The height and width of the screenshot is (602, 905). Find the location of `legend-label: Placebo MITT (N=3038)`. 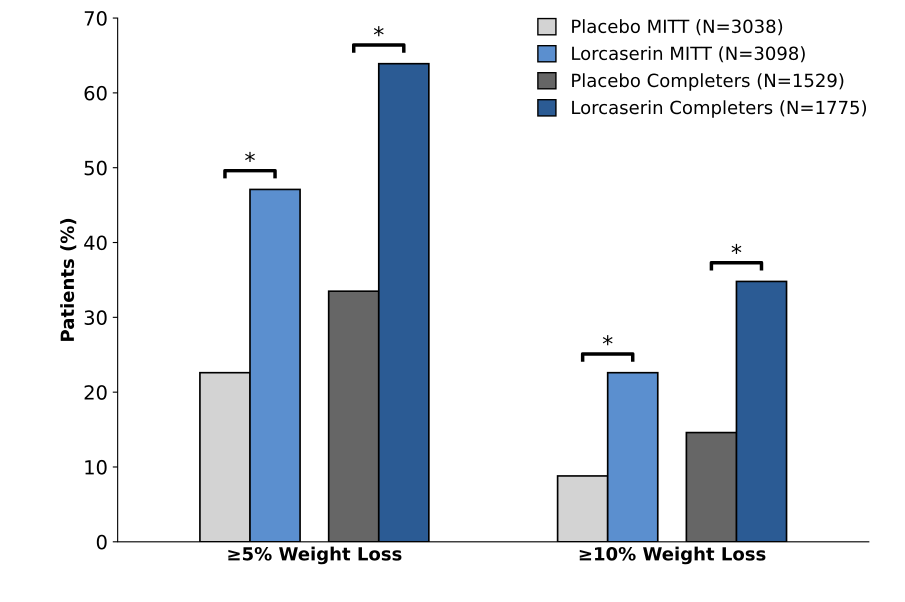

legend-label: Placebo MITT (N=3038) is located at coordinates (677, 27).